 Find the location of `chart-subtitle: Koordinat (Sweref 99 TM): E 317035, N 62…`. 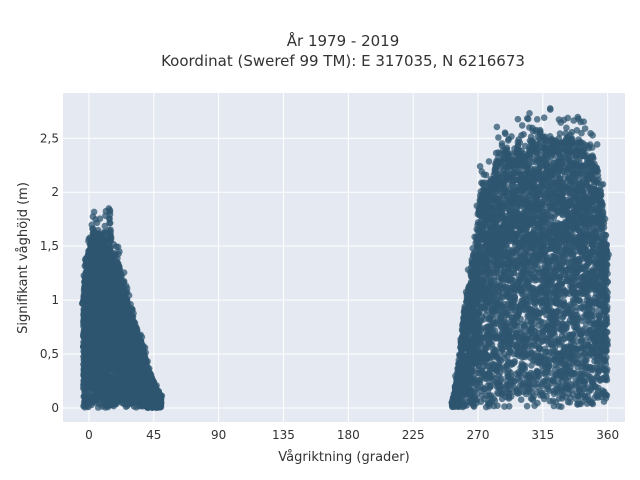

chart-subtitle: Koordinat (Sweref 99 TM): E 317035, N 62… is located at coordinates (343, 61).